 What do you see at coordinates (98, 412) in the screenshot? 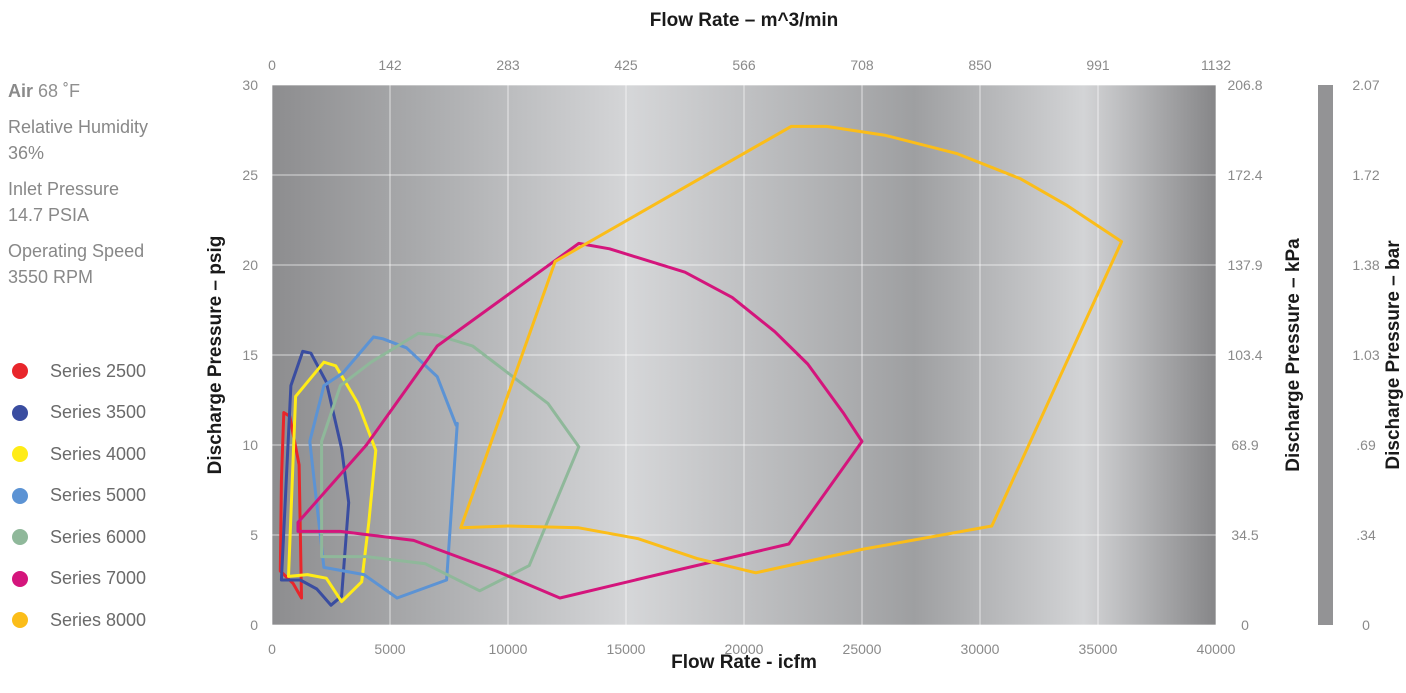
I see `legend-label: Series 3500` at bounding box center [98, 412].